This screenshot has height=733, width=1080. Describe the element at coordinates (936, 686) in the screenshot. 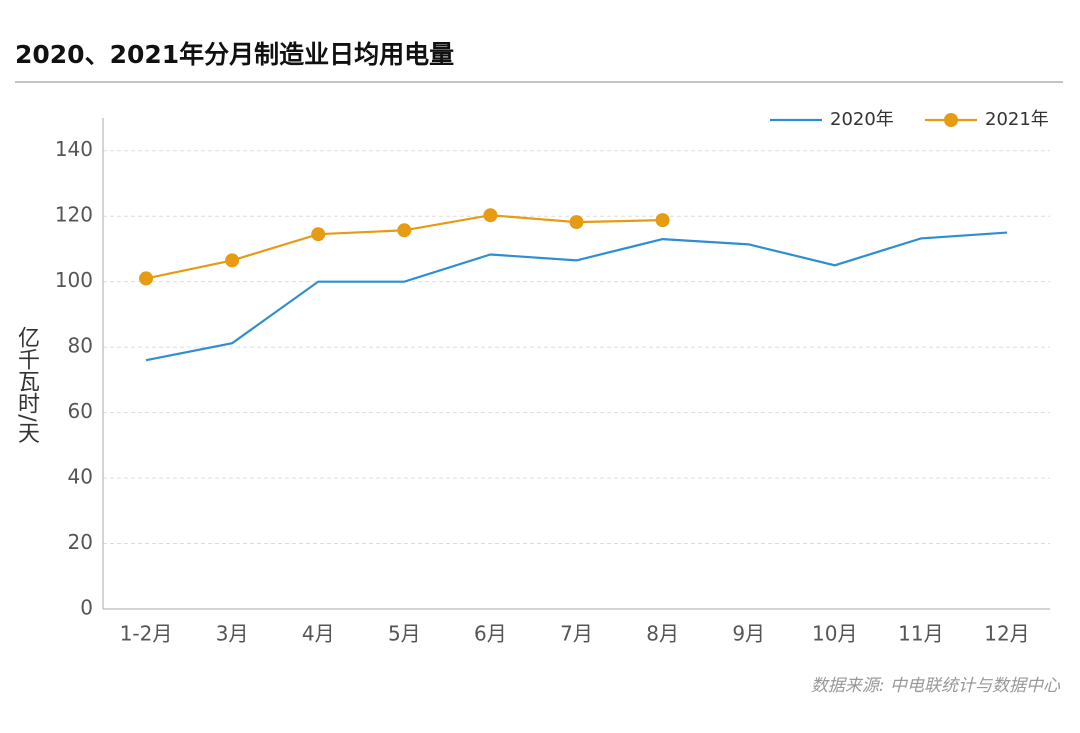

I see `source-note: 数据来源: 中电联统计与数据中心` at that location.